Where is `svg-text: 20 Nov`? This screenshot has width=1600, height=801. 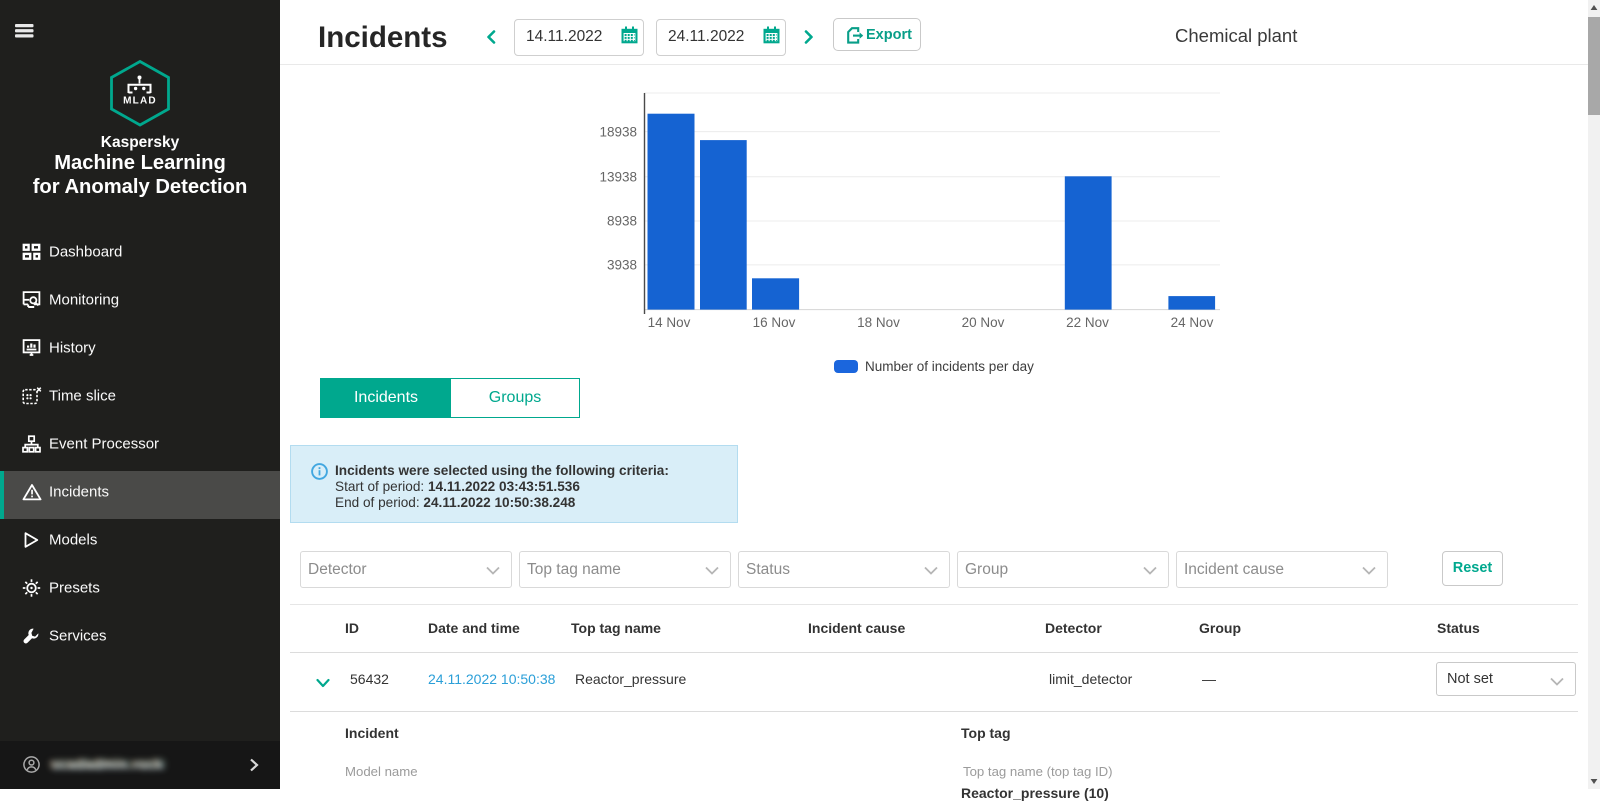 svg-text: 20 Nov is located at coordinates (983, 322).